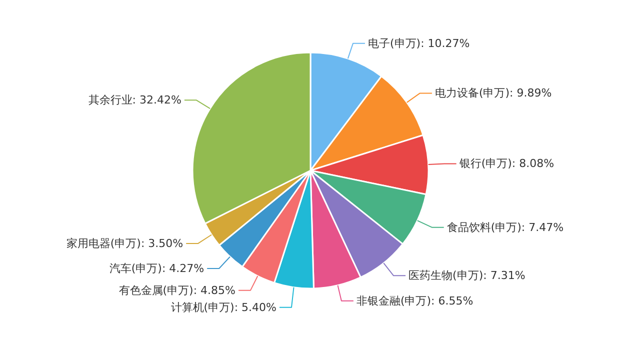  What do you see at coordinates (505, 227) in the screenshot?
I see `slice-label: 食品饮料(申万): 7.47%` at bounding box center [505, 227].